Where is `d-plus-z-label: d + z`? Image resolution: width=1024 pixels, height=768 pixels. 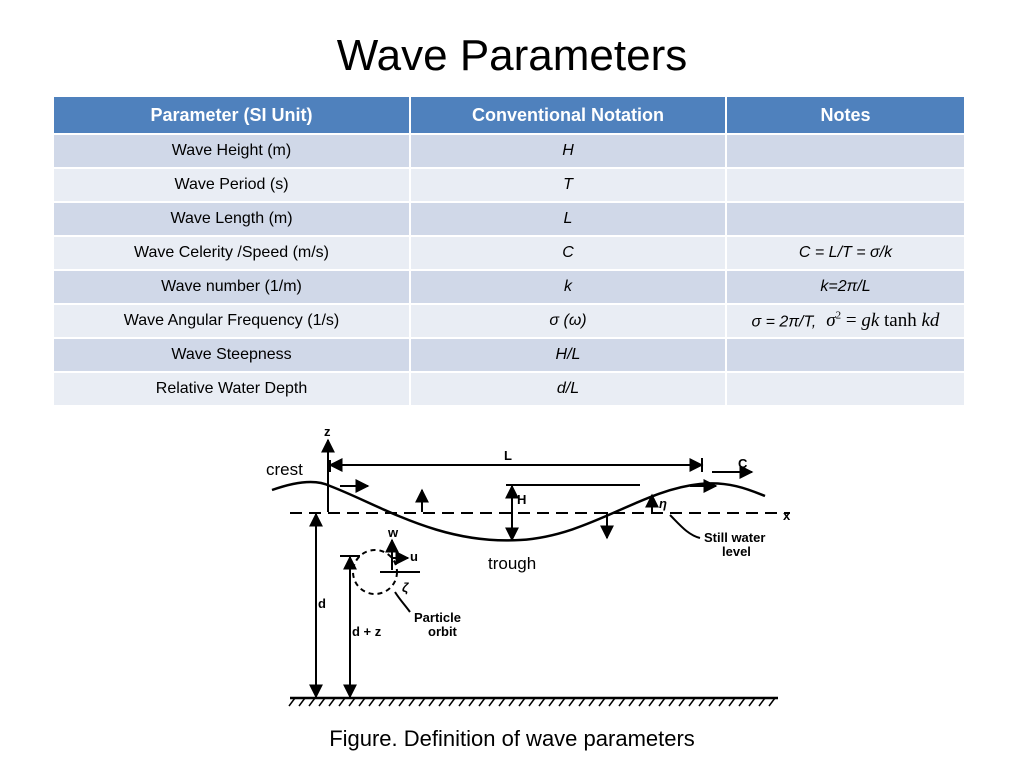
d-plus-z-label: d + z is located at coordinates (367, 631).